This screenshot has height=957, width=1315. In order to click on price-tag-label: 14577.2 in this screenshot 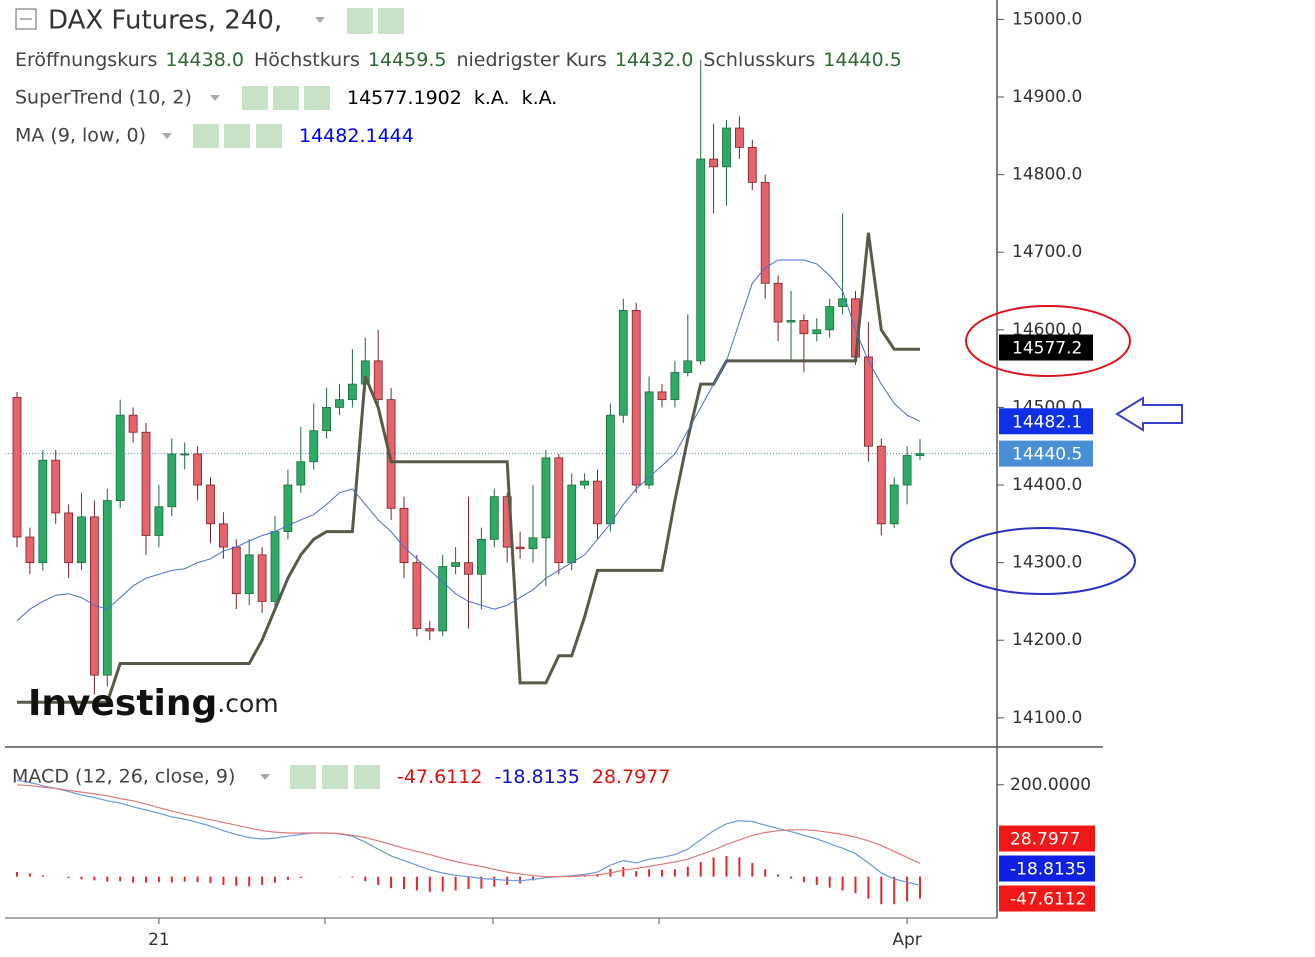, I will do `click(1047, 349)`.